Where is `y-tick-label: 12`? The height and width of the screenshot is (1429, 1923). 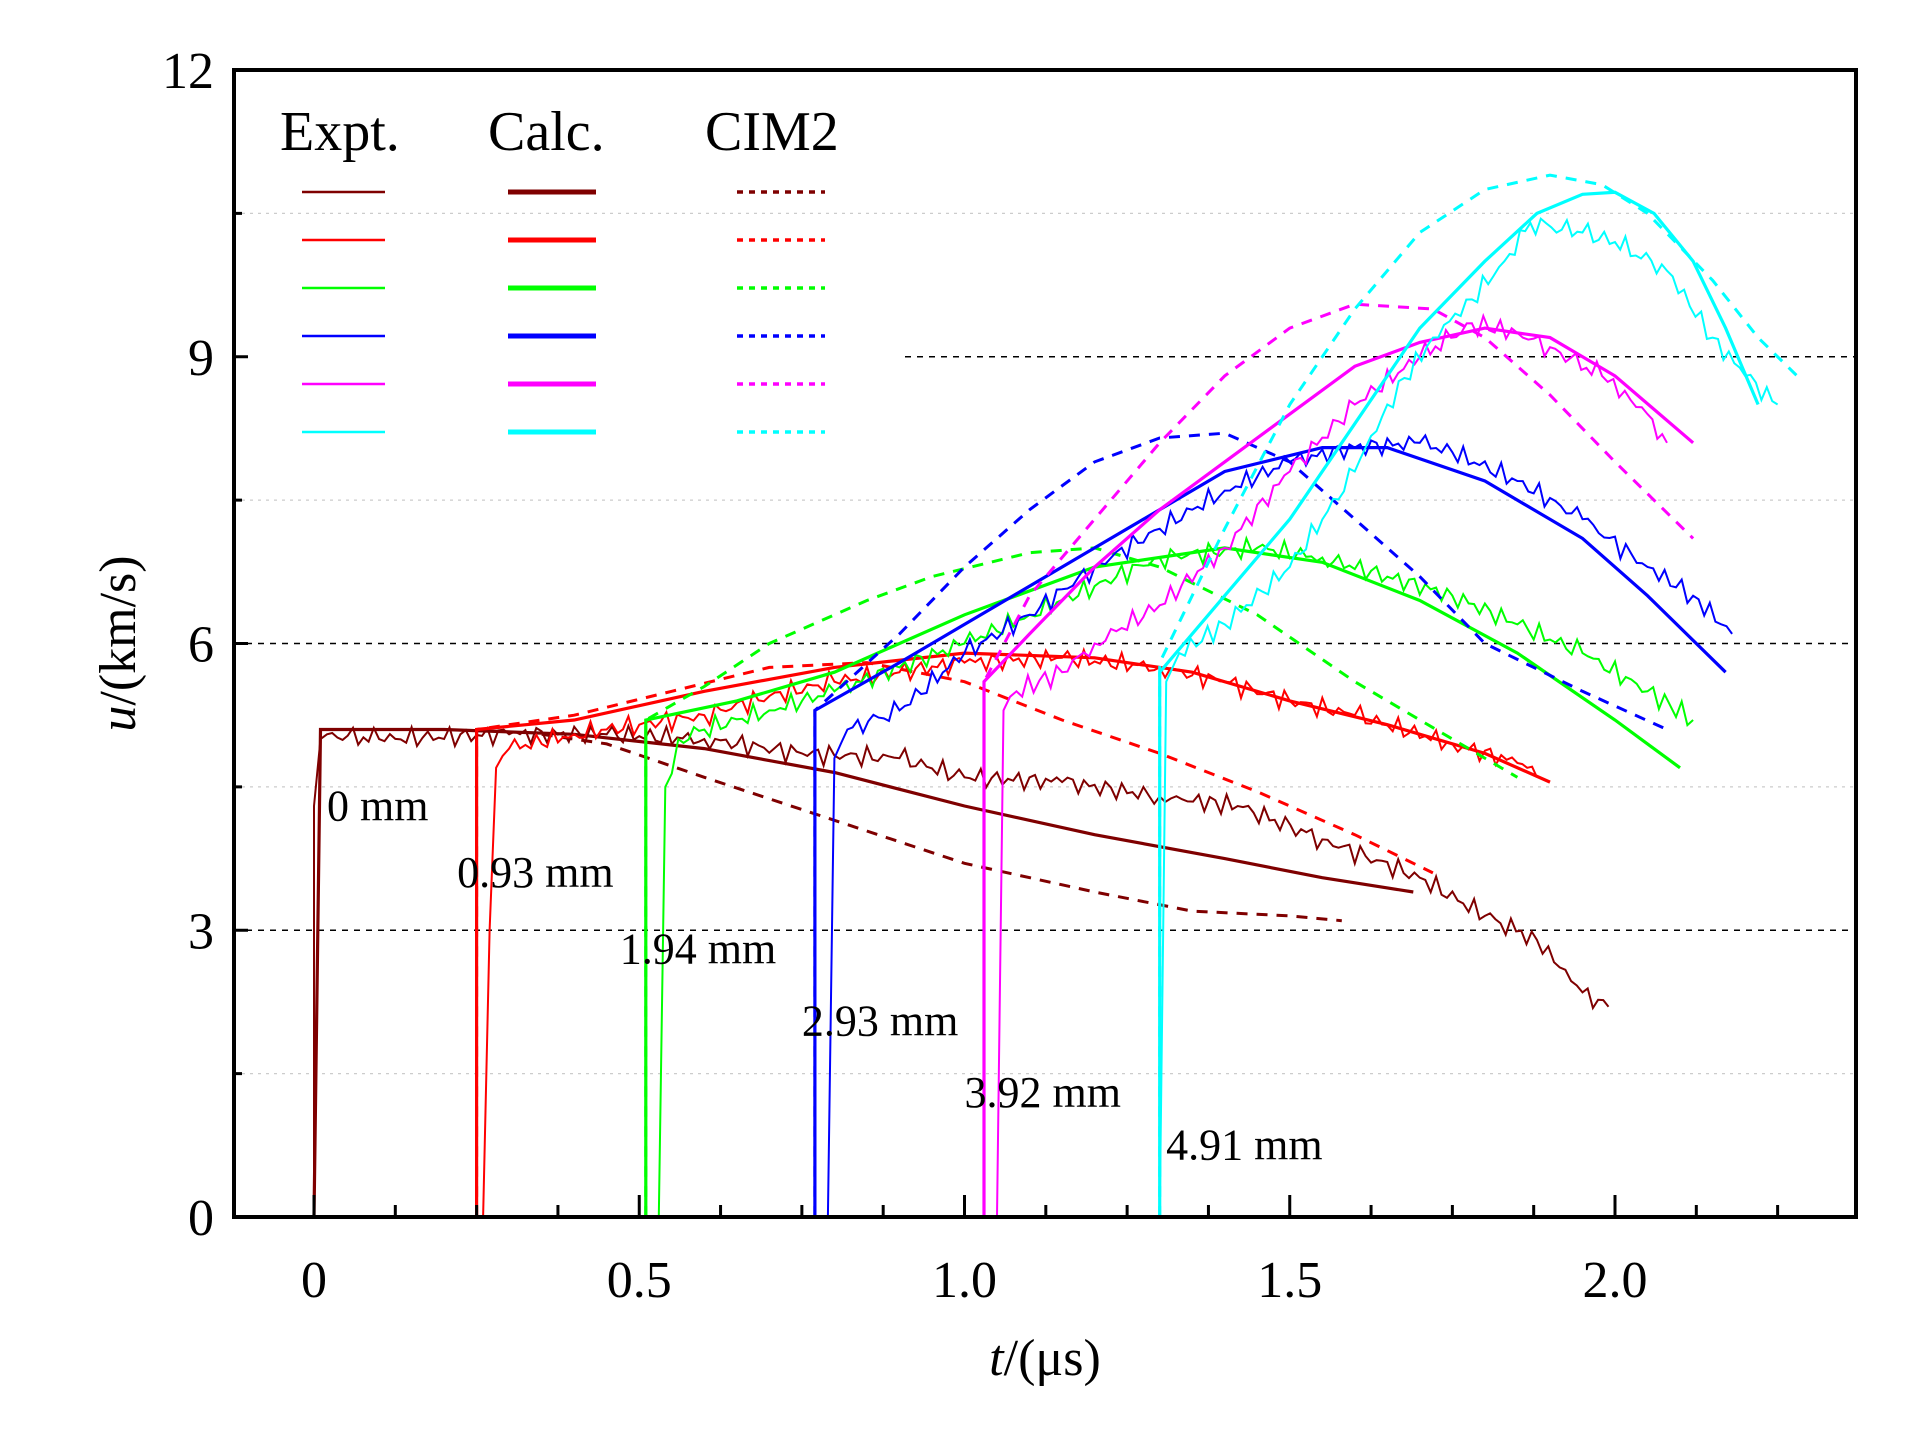
y-tick-label: 12 is located at coordinates (188, 71).